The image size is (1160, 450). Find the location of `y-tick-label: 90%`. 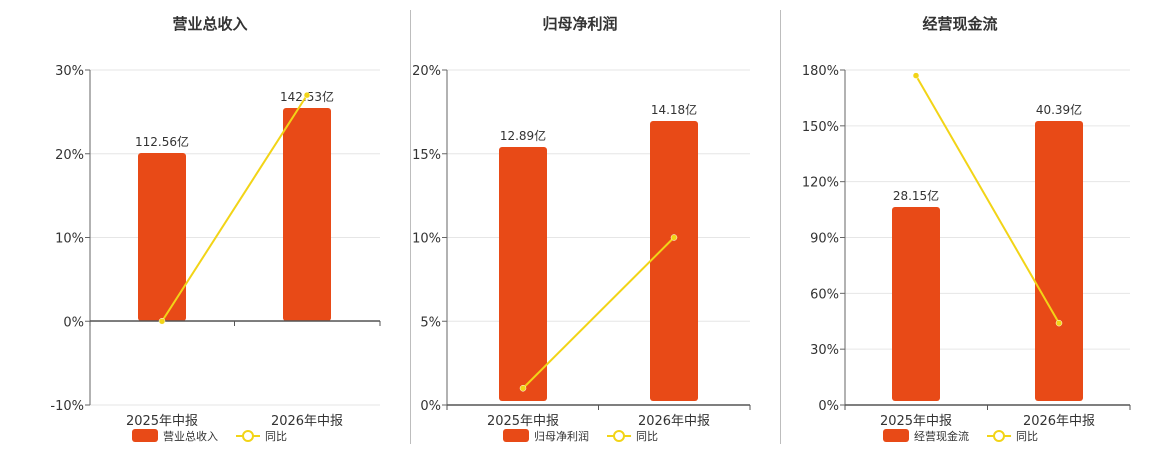

y-tick-label: 90% is located at coordinates (824, 239).